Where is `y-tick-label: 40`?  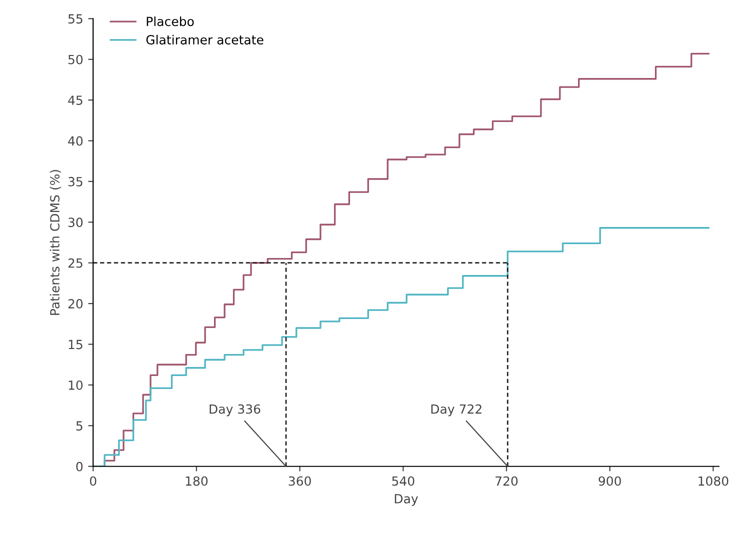 y-tick-label: 40 is located at coordinates (75, 141).